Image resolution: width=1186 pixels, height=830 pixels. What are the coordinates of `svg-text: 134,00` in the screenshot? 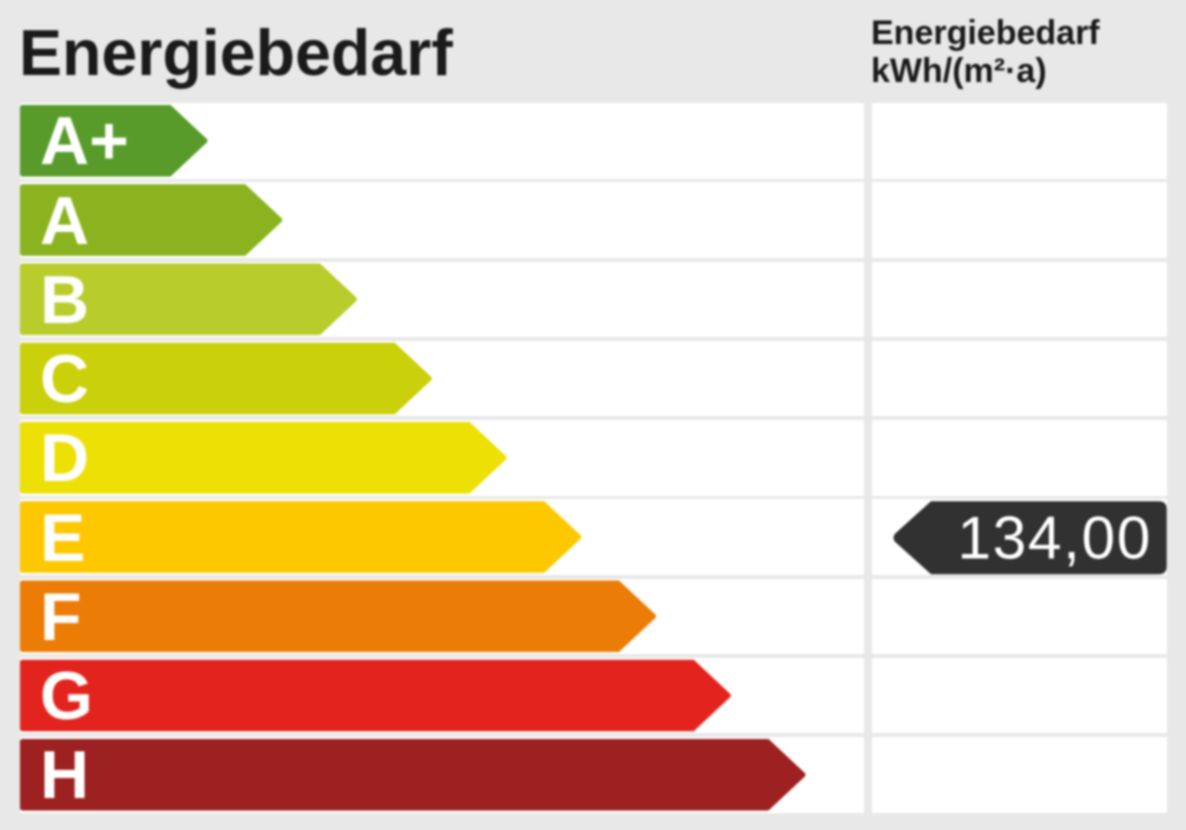 It's located at (1054, 538).